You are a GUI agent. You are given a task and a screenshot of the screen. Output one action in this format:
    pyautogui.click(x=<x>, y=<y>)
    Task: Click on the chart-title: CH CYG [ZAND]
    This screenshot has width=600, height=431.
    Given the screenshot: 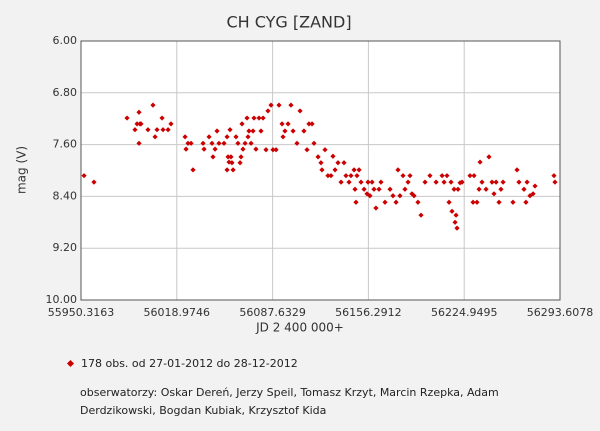 What is the action you would take?
    pyautogui.click(x=288, y=22)
    